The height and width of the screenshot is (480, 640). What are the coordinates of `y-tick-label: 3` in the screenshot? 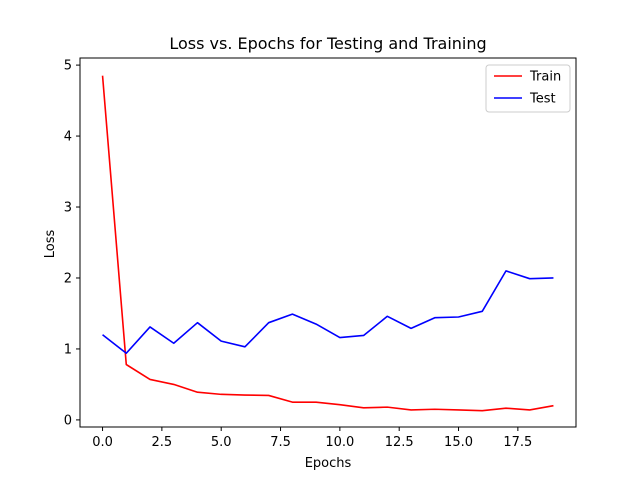 It's located at (68, 208).